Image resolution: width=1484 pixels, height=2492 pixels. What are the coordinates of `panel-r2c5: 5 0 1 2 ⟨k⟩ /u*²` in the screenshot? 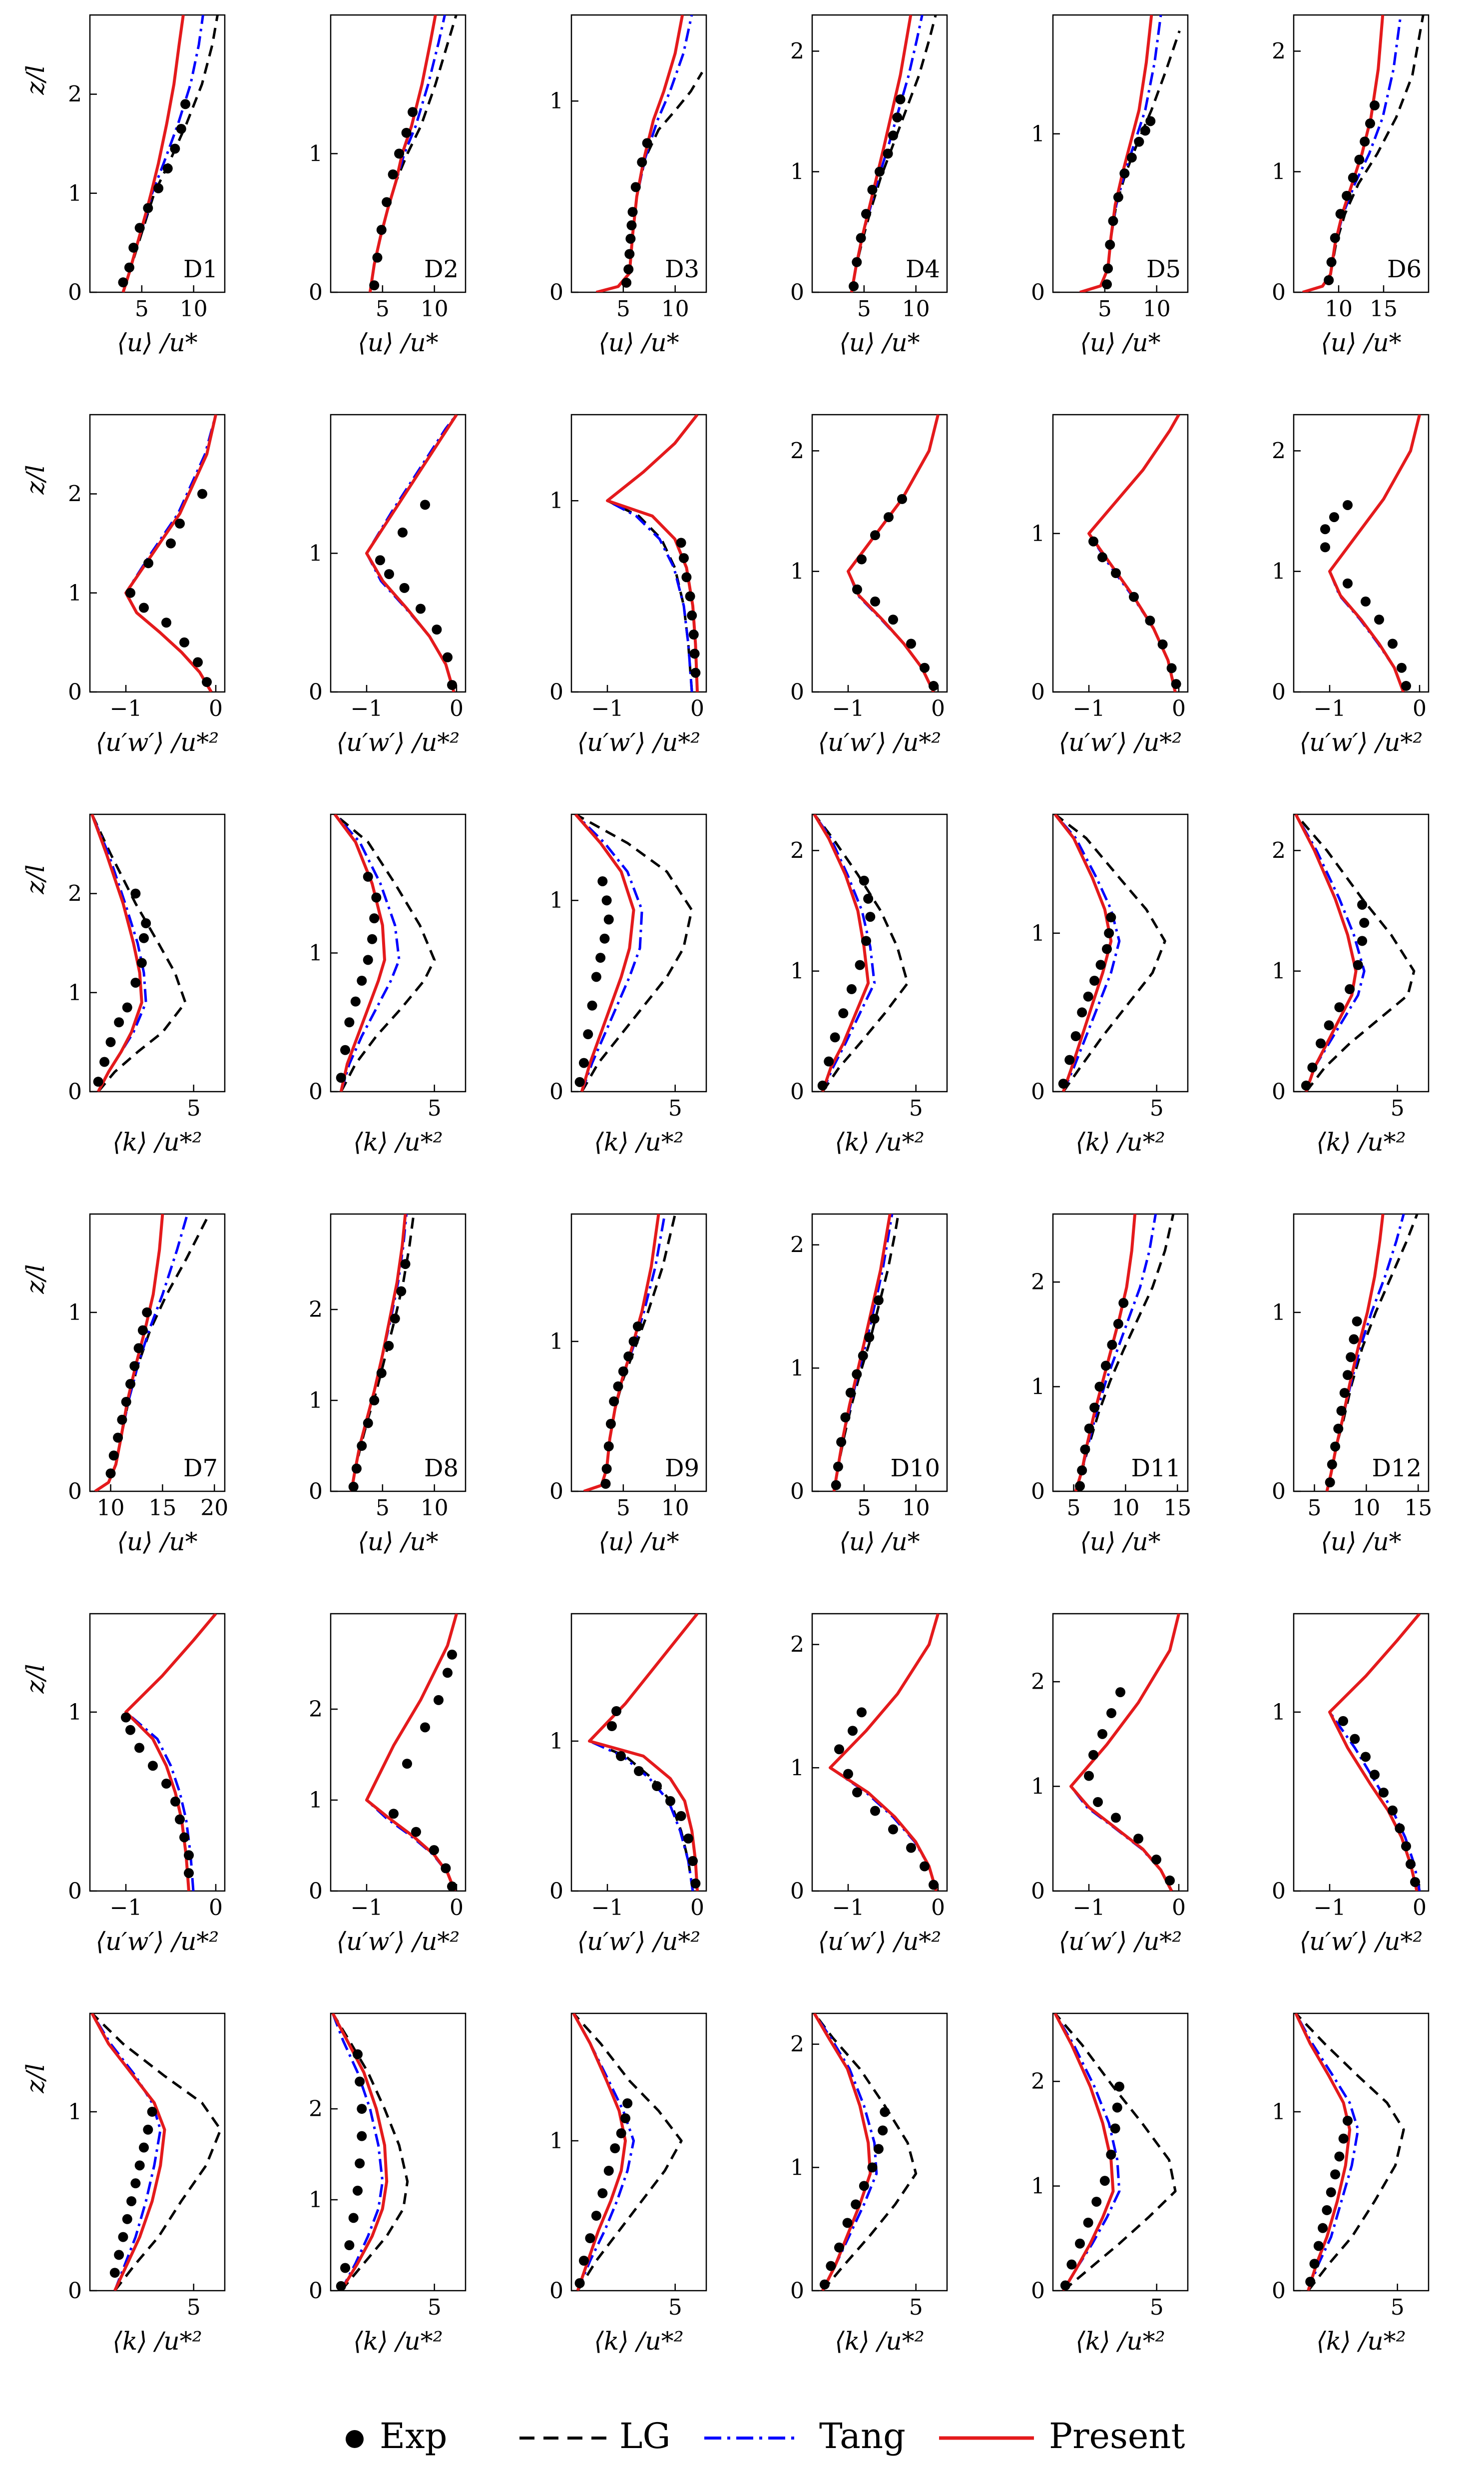 It's located at (1351, 985).